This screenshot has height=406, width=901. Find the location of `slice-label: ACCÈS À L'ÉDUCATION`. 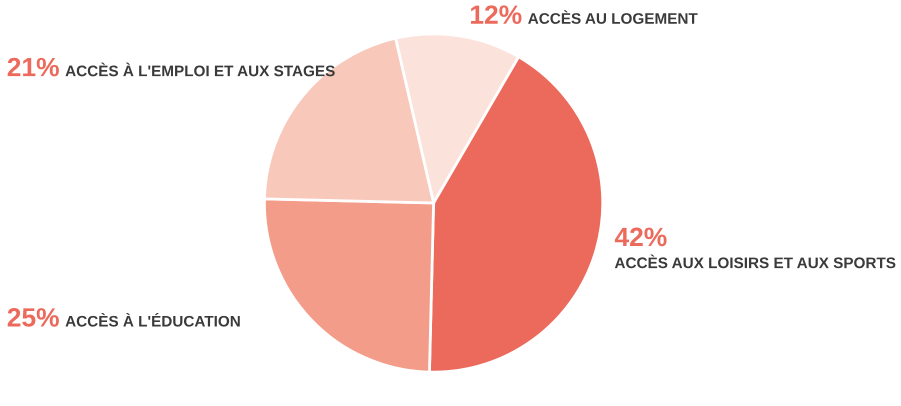

slice-label: ACCÈS À L'ÉDUCATION is located at coordinates (153, 319).